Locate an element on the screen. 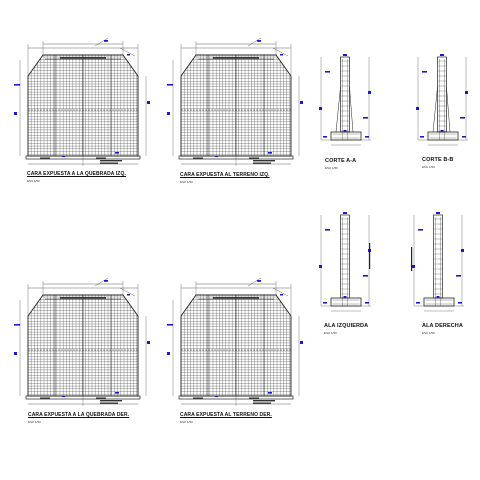  section-ala-derecha is located at coordinates (437, 262).